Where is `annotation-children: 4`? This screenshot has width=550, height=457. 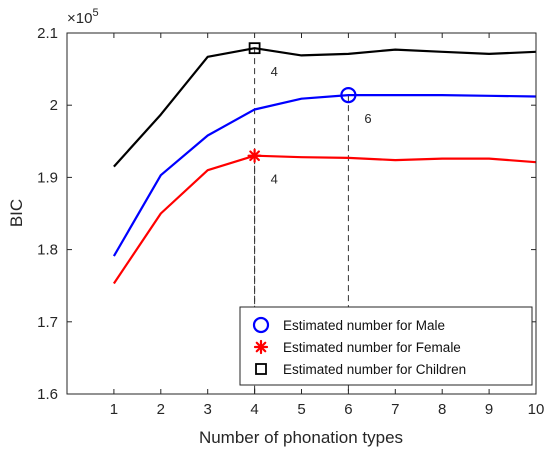
annotation-children: 4 is located at coordinates (274, 71).